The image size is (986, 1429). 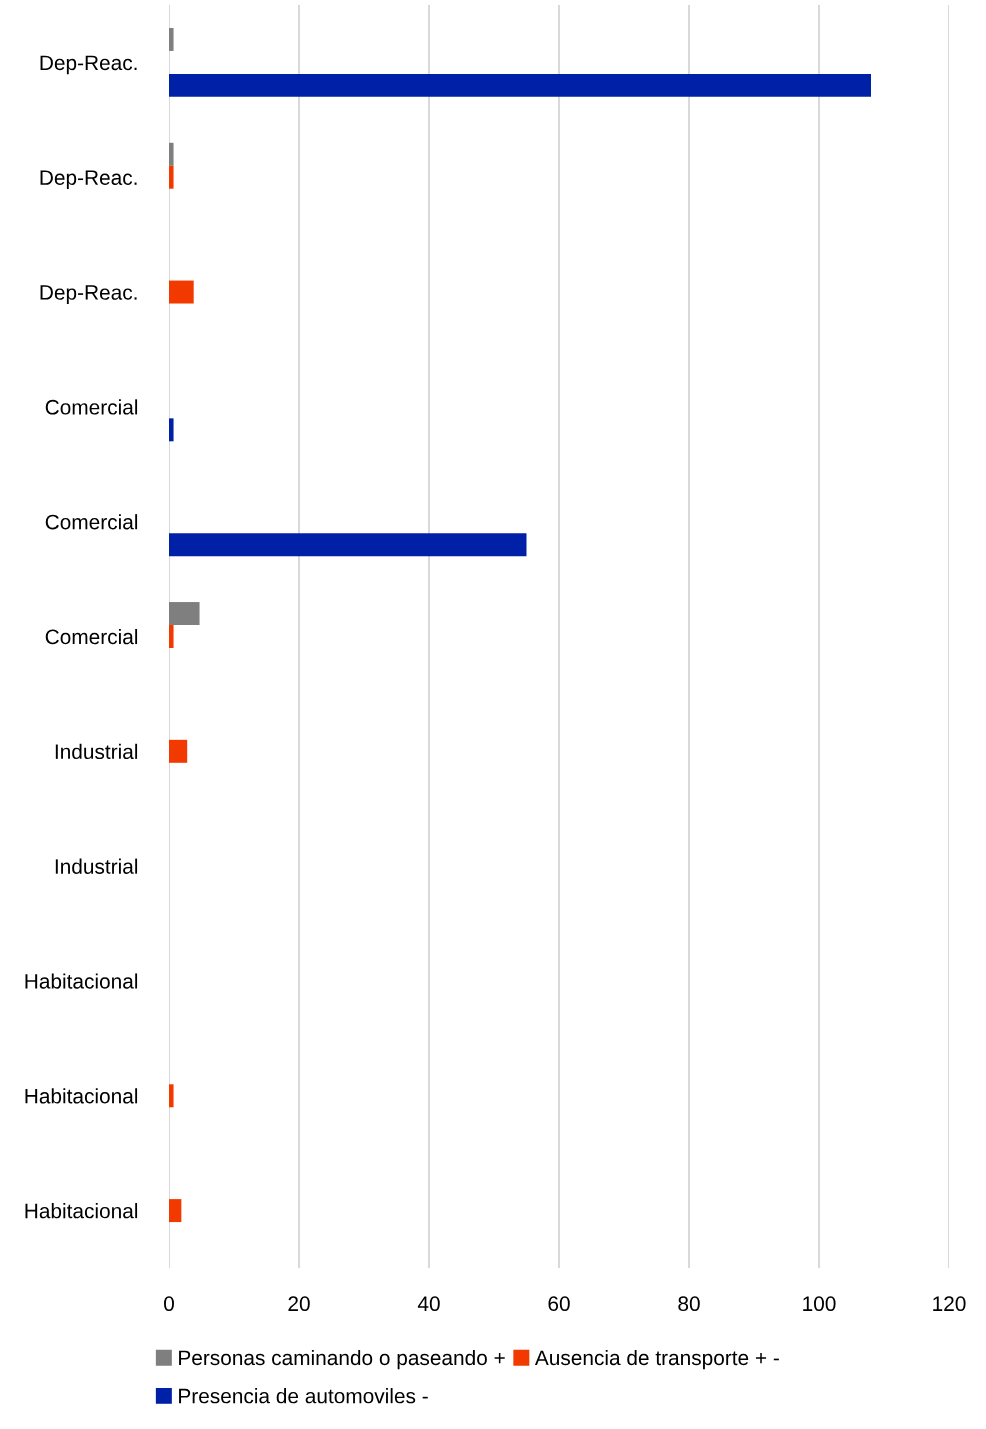 What do you see at coordinates (299, 1304) in the screenshot?
I see `x-tick-label: 20` at bounding box center [299, 1304].